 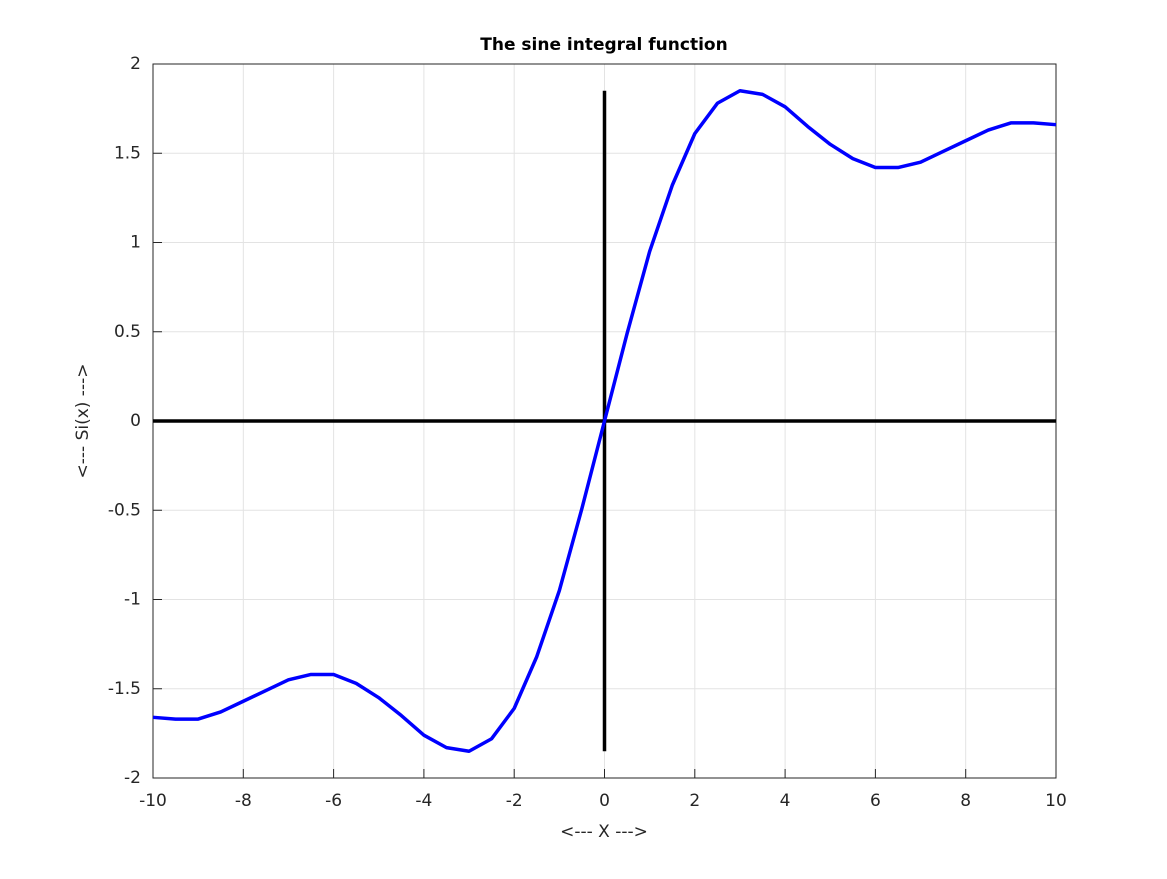 What do you see at coordinates (135, 243) in the screenshot?
I see `y-tick-label: 1` at bounding box center [135, 243].